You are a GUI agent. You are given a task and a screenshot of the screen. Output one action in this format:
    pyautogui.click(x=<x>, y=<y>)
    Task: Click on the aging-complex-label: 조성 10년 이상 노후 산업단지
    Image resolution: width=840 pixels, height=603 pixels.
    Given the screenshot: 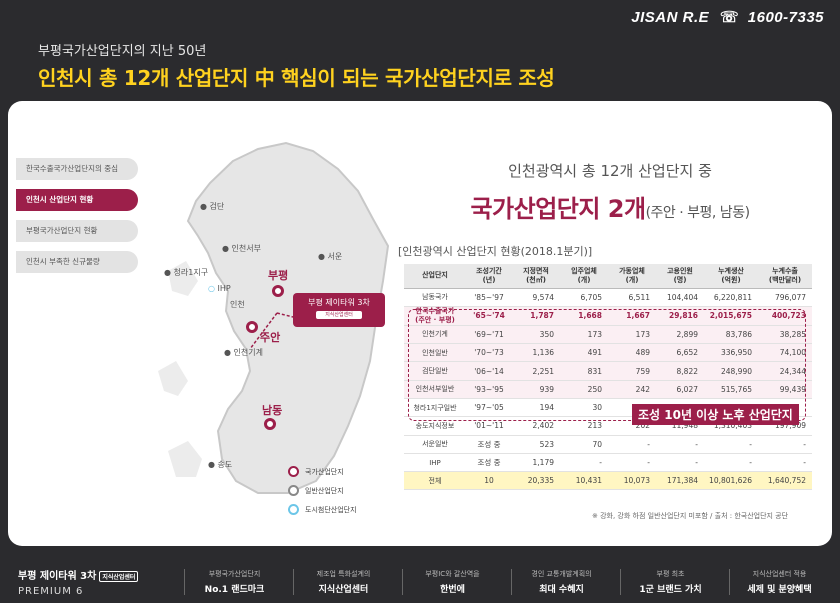 What is the action you would take?
    pyautogui.click(x=715, y=414)
    